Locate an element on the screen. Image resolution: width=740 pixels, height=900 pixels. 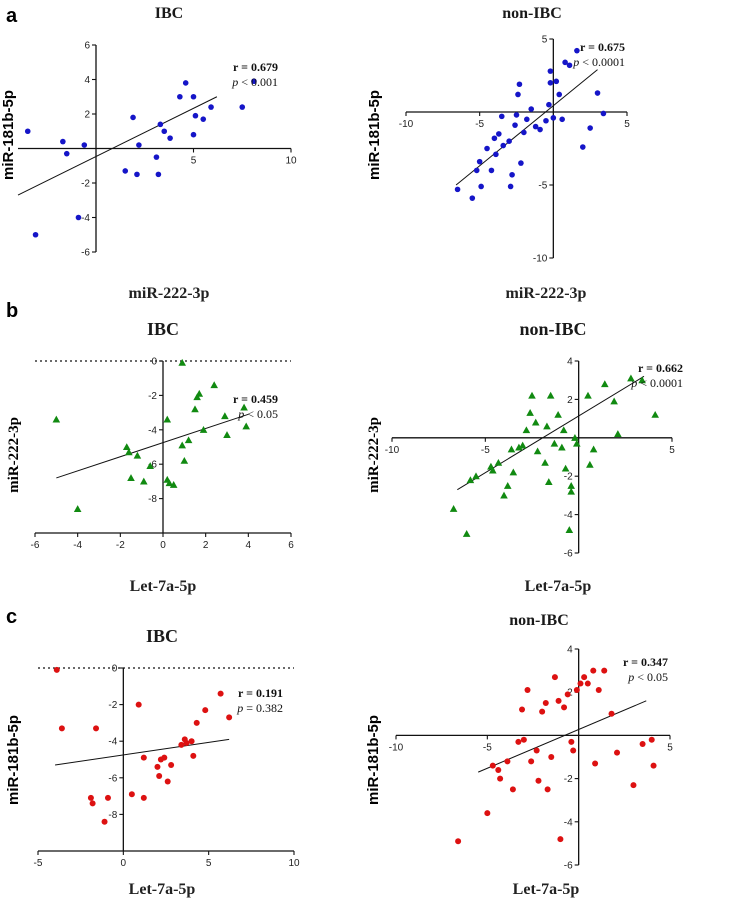
y-tick-label: -2 is located at coordinates (152, 396).